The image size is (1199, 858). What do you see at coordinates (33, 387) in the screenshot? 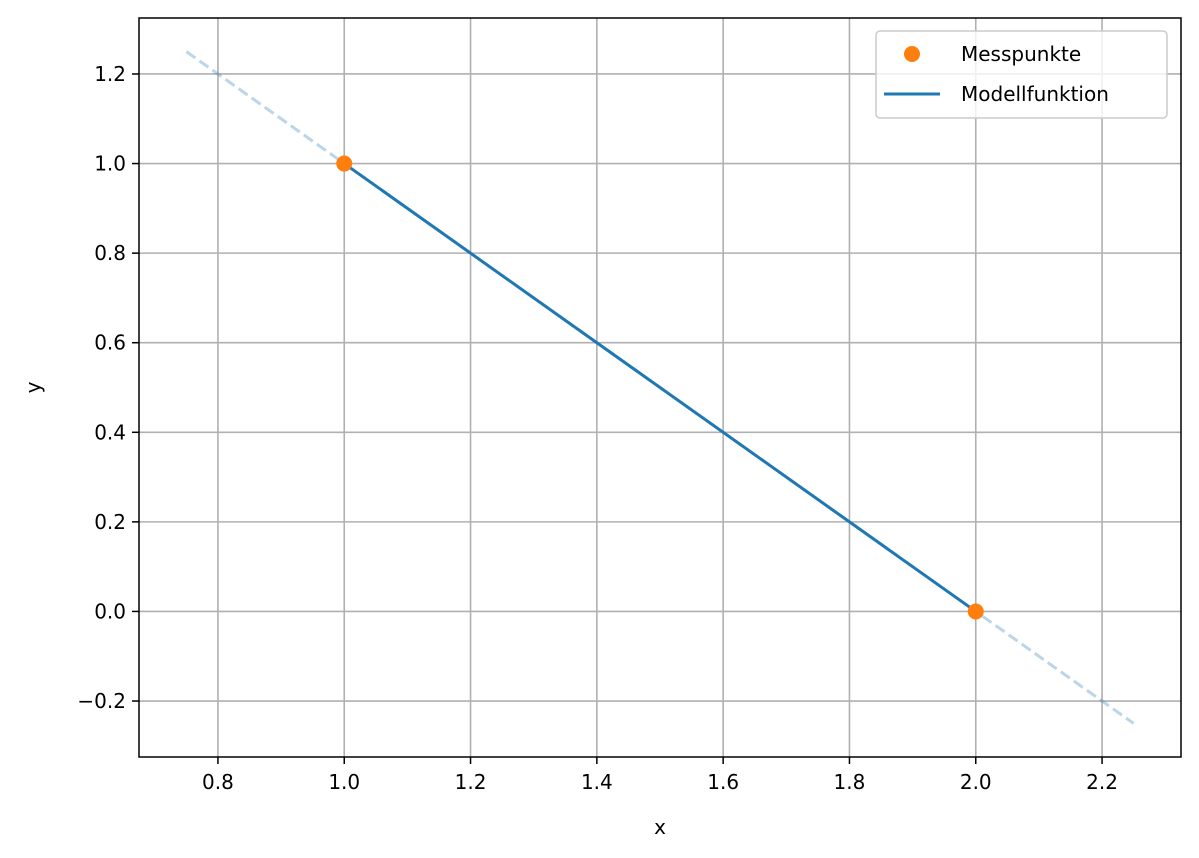
I see `y-axis-label: y` at bounding box center [33, 387].